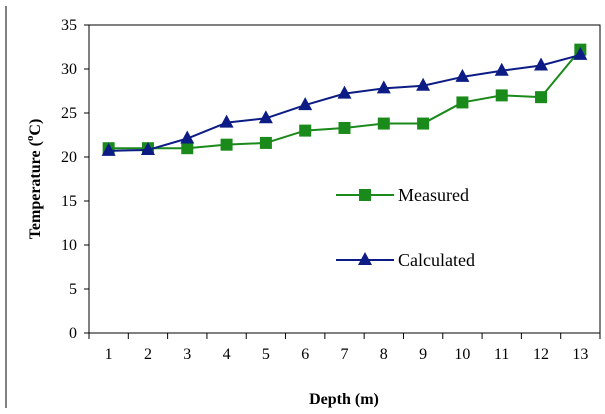 This screenshot has width=605, height=414. Describe the element at coordinates (187, 354) in the screenshot. I see `x-tick-label: 3` at that location.